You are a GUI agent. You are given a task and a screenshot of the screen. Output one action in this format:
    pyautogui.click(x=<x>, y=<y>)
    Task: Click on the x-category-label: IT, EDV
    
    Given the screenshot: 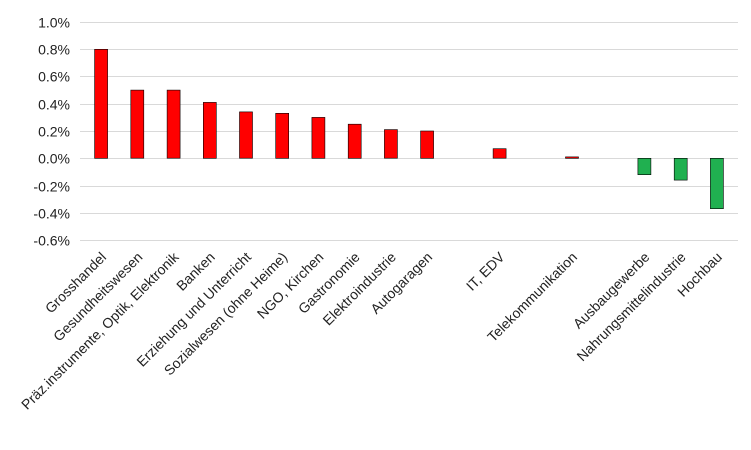 What is the action you would take?
    pyautogui.click(x=485, y=270)
    